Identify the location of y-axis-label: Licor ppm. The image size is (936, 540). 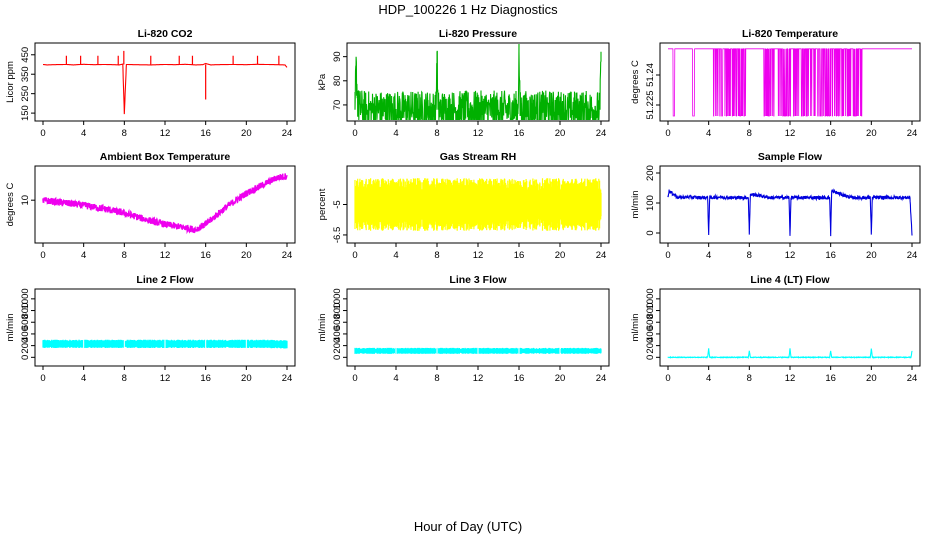
(10, 82).